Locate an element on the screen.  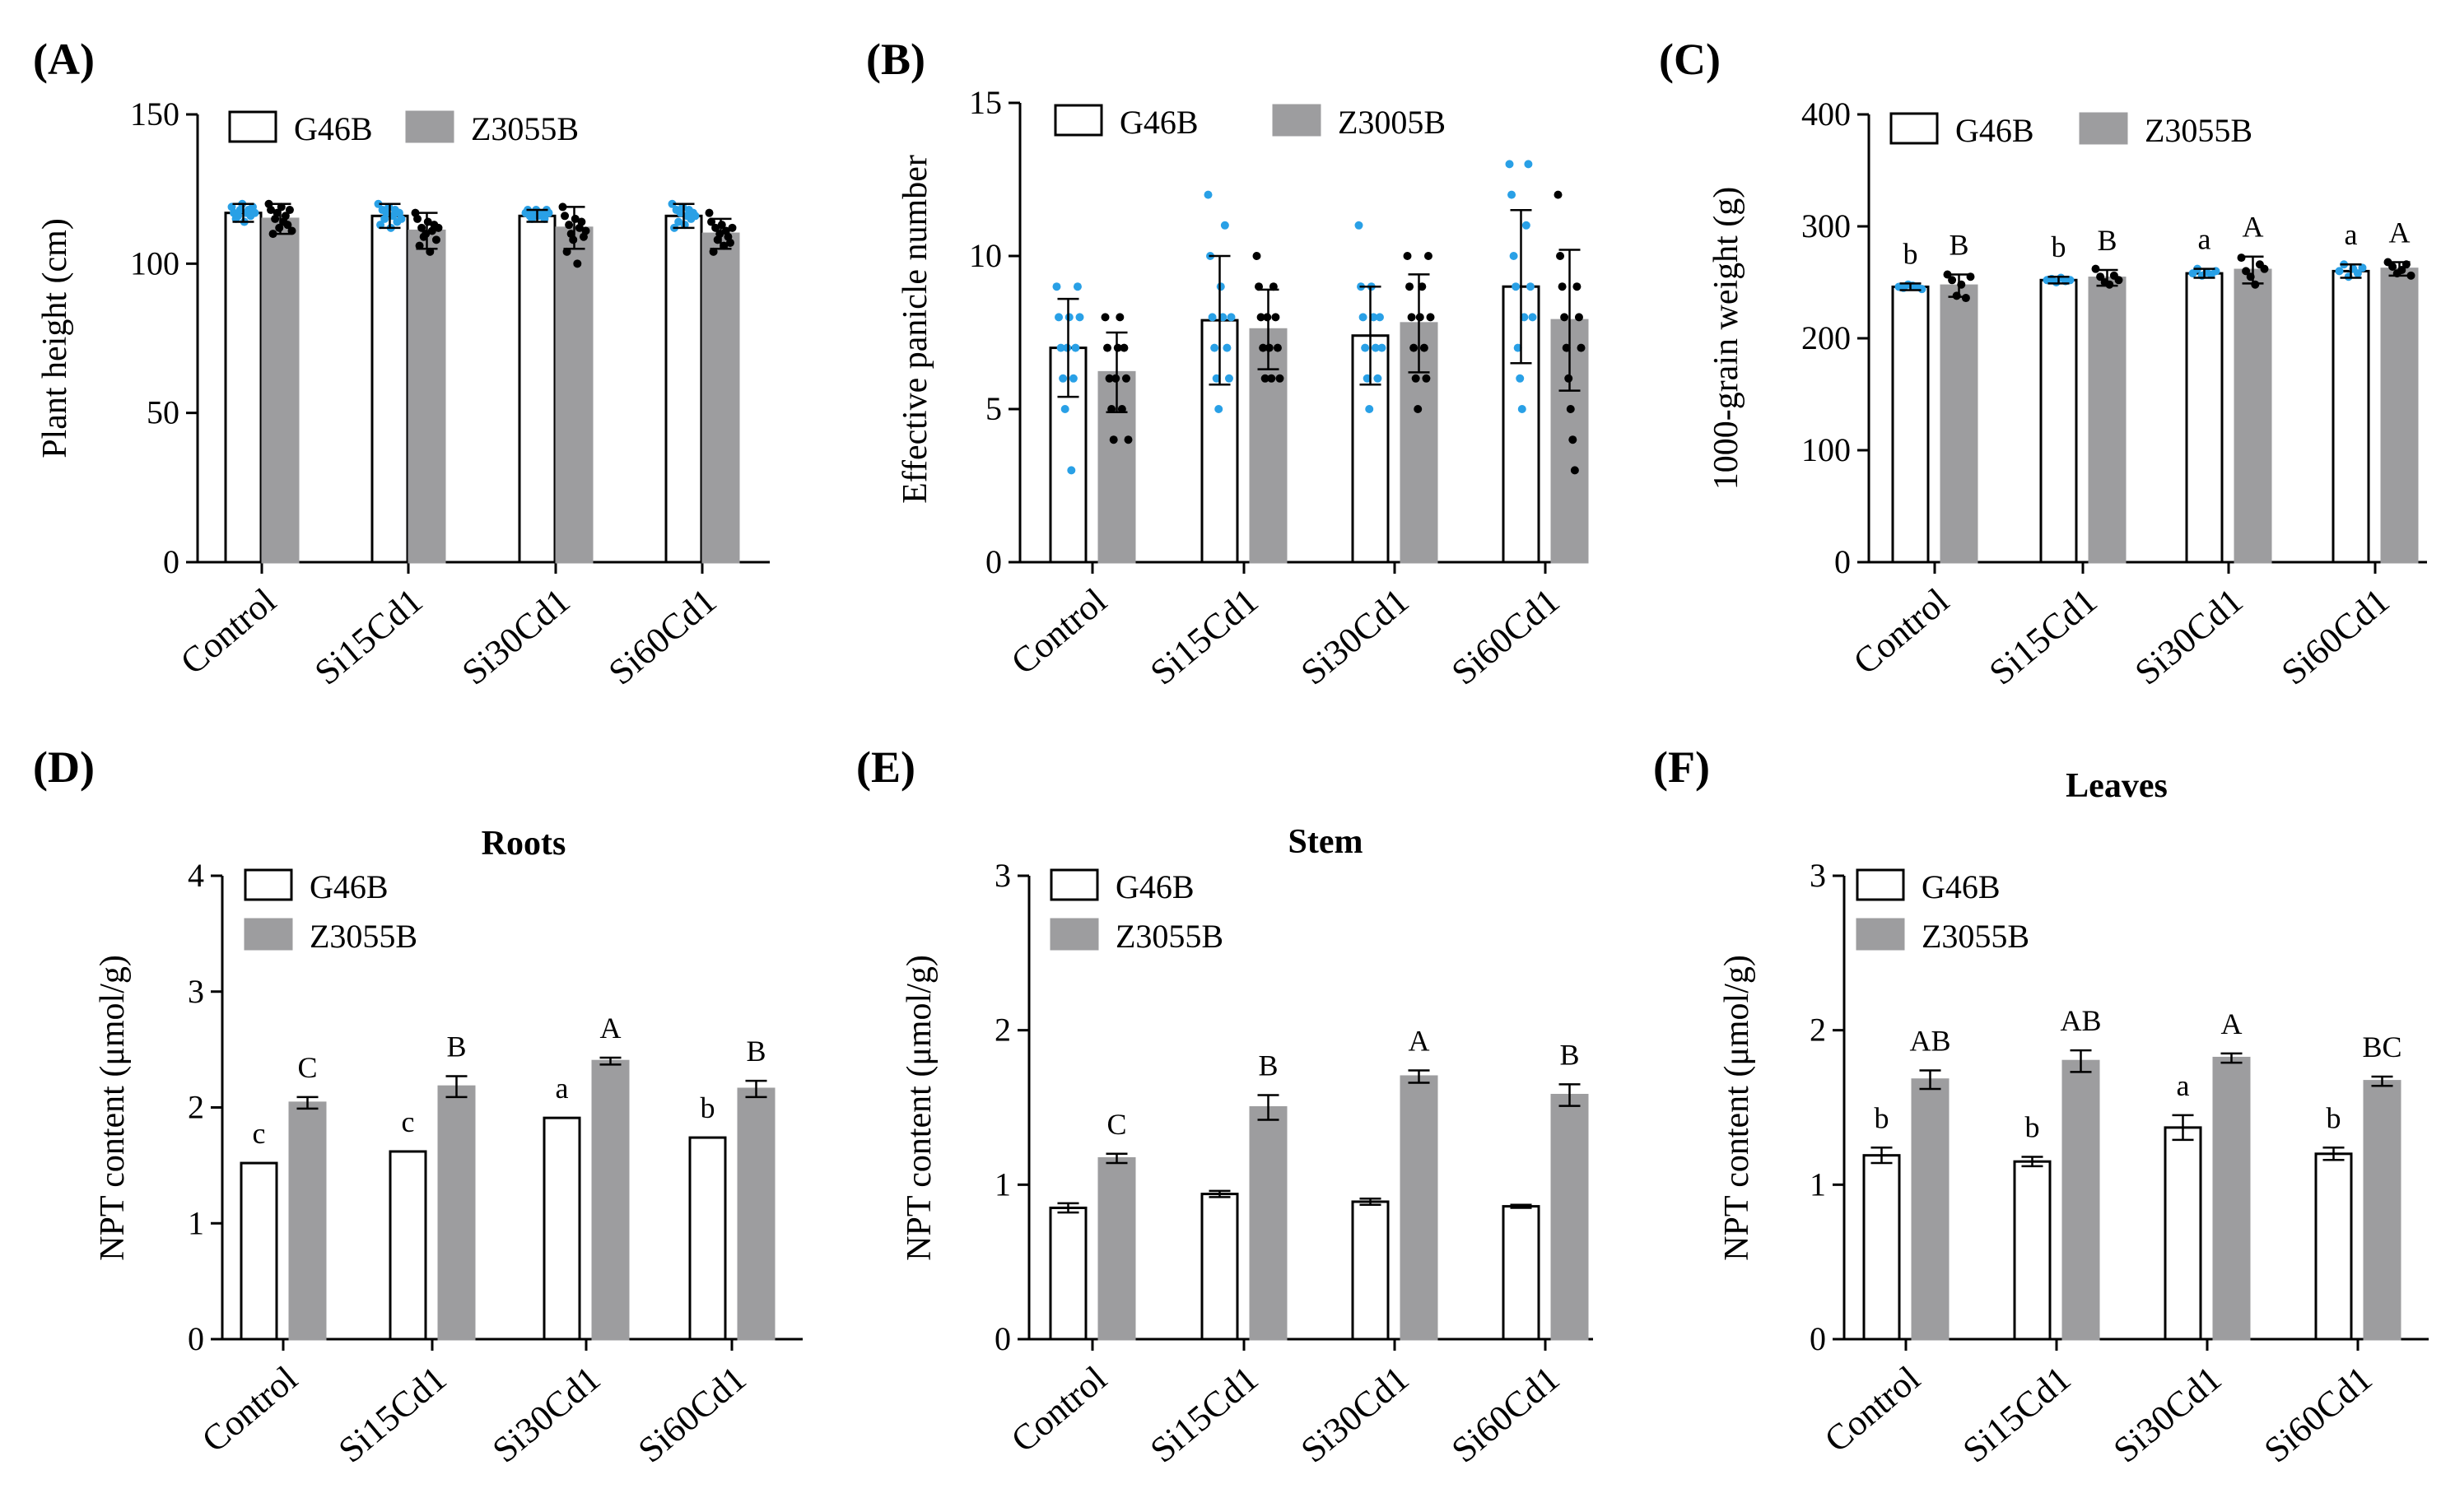
y-axis-title: Effective panicle number is located at coordinates (915, 330).